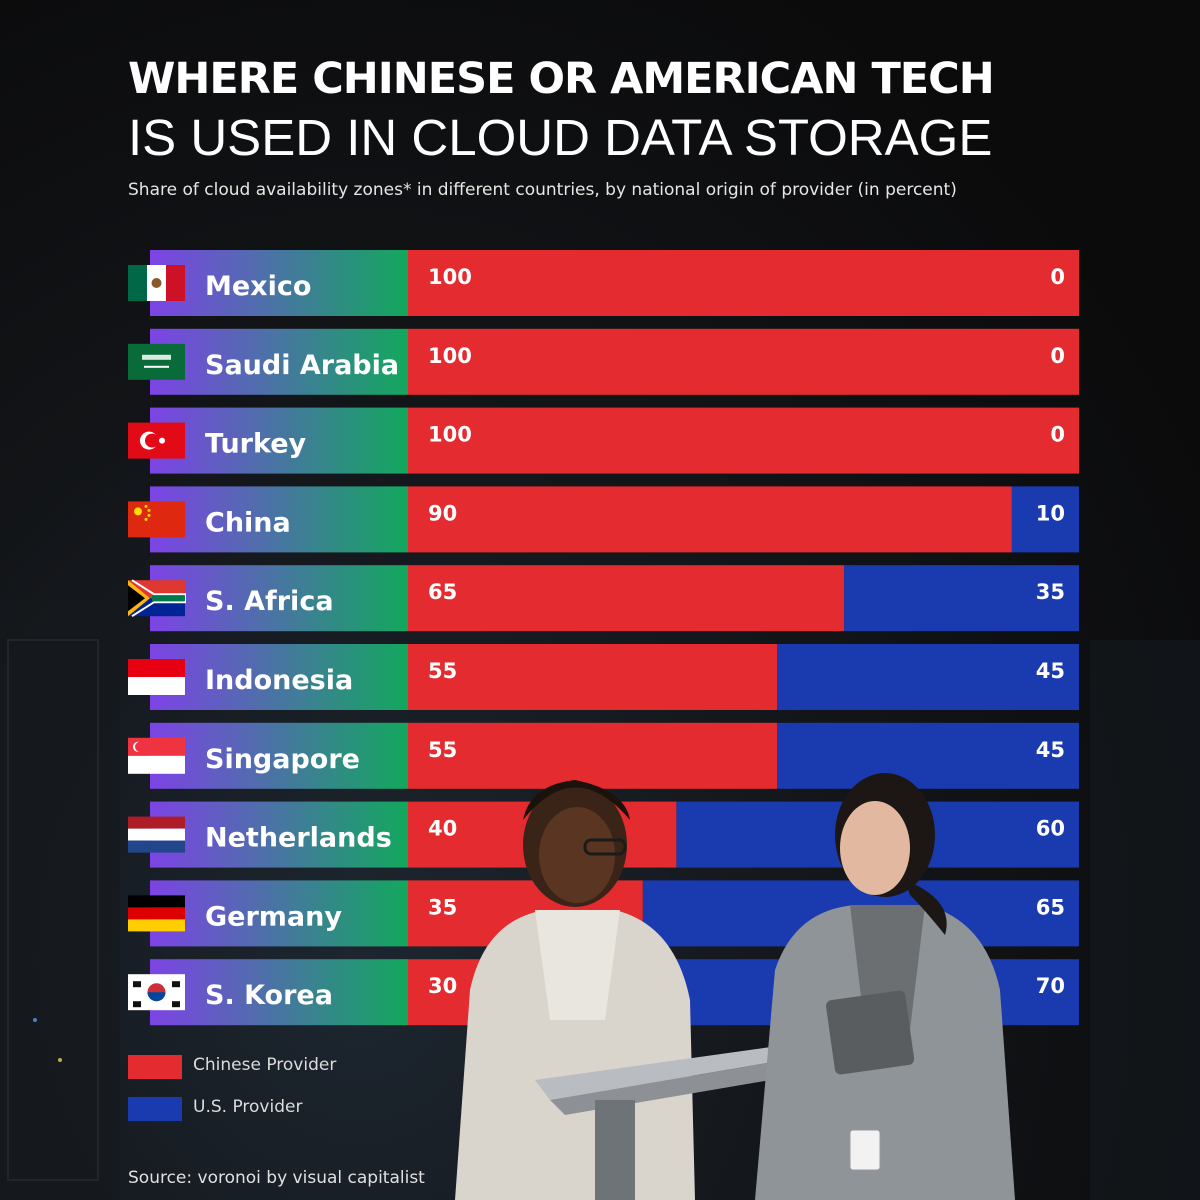  I want to click on bar-row-mexico: Mexico 100 0, so click(603, 283).